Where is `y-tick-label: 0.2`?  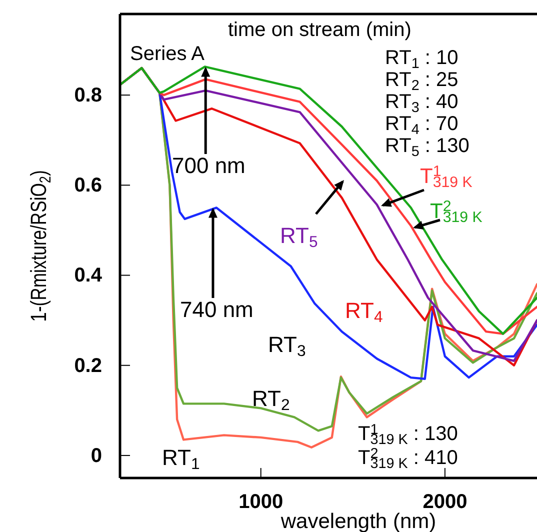
y-tick-label: 0.2 is located at coordinates (88, 365).